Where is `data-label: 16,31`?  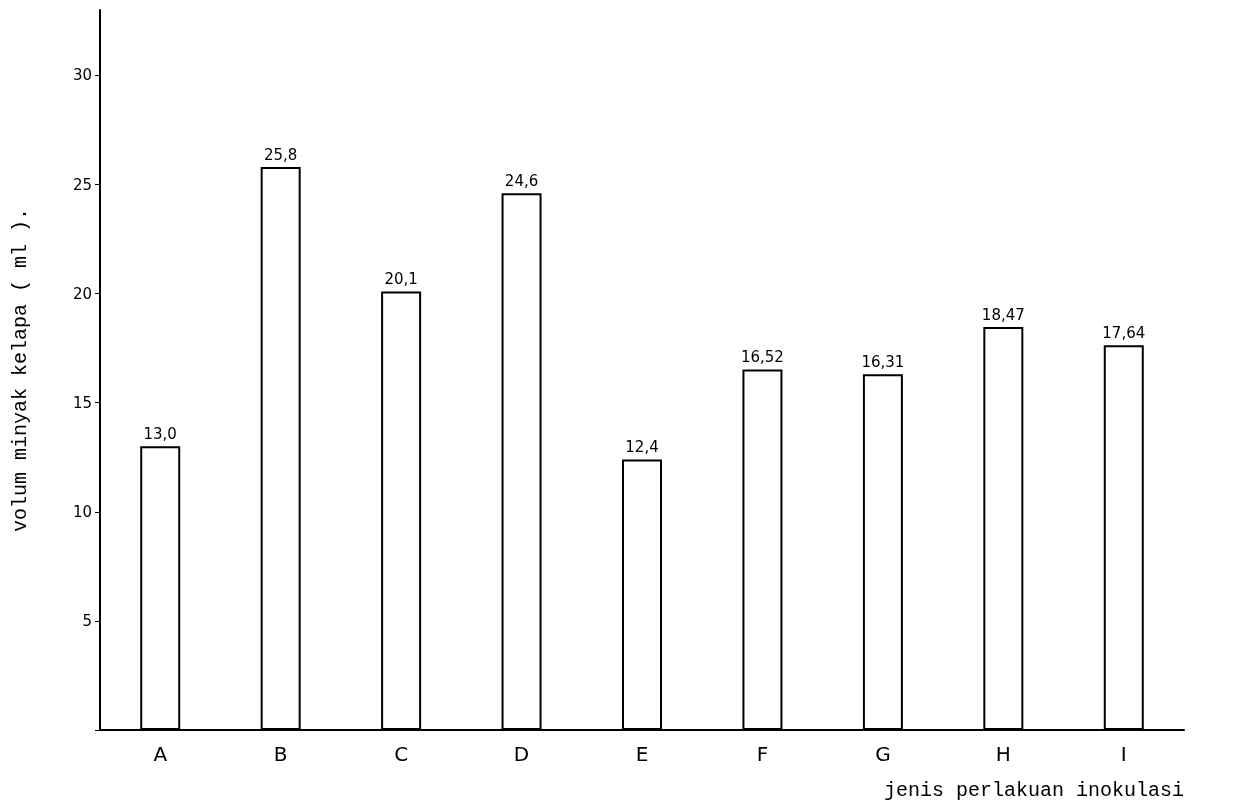
data-label: 16,31 is located at coordinates (883, 361).